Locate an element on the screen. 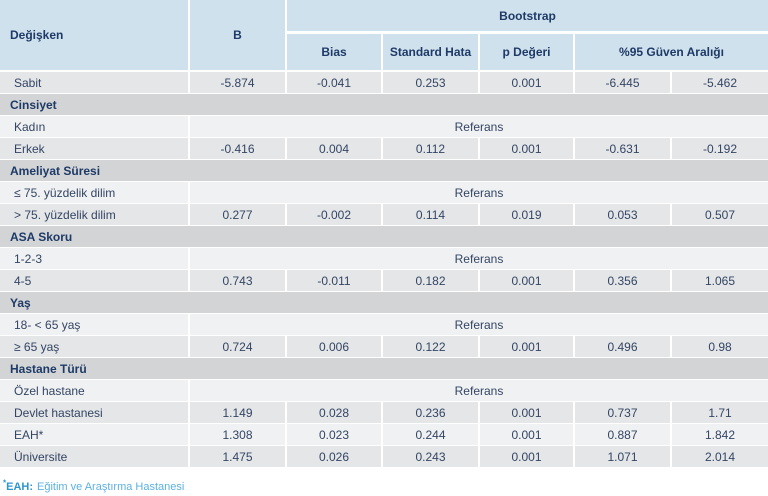  cell-b: 1.308 is located at coordinates (238, 434).